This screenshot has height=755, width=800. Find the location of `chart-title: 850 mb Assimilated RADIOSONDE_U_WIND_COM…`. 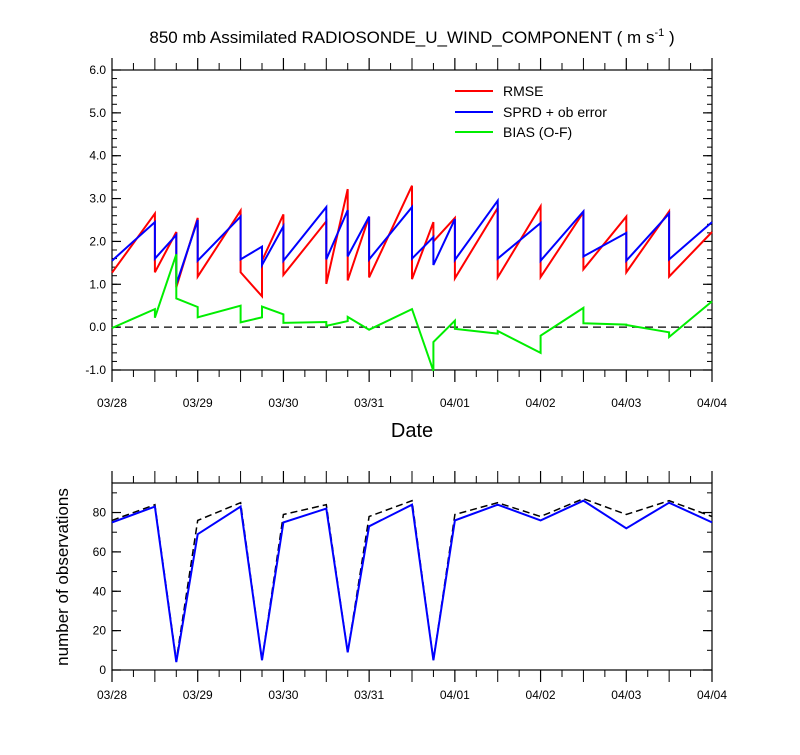

chart-title: 850 mb Assimilated RADIOSONDE_U_WIND_COM… is located at coordinates (411, 37).